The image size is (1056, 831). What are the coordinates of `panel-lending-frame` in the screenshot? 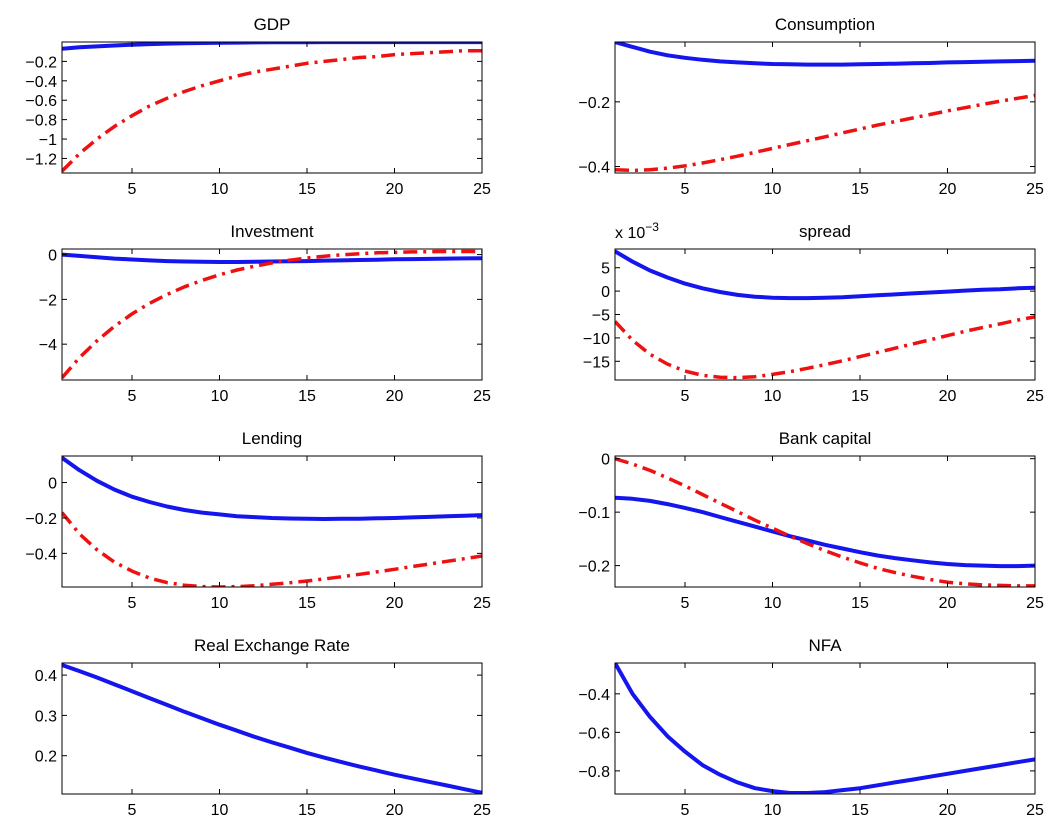 It's located at (272, 521).